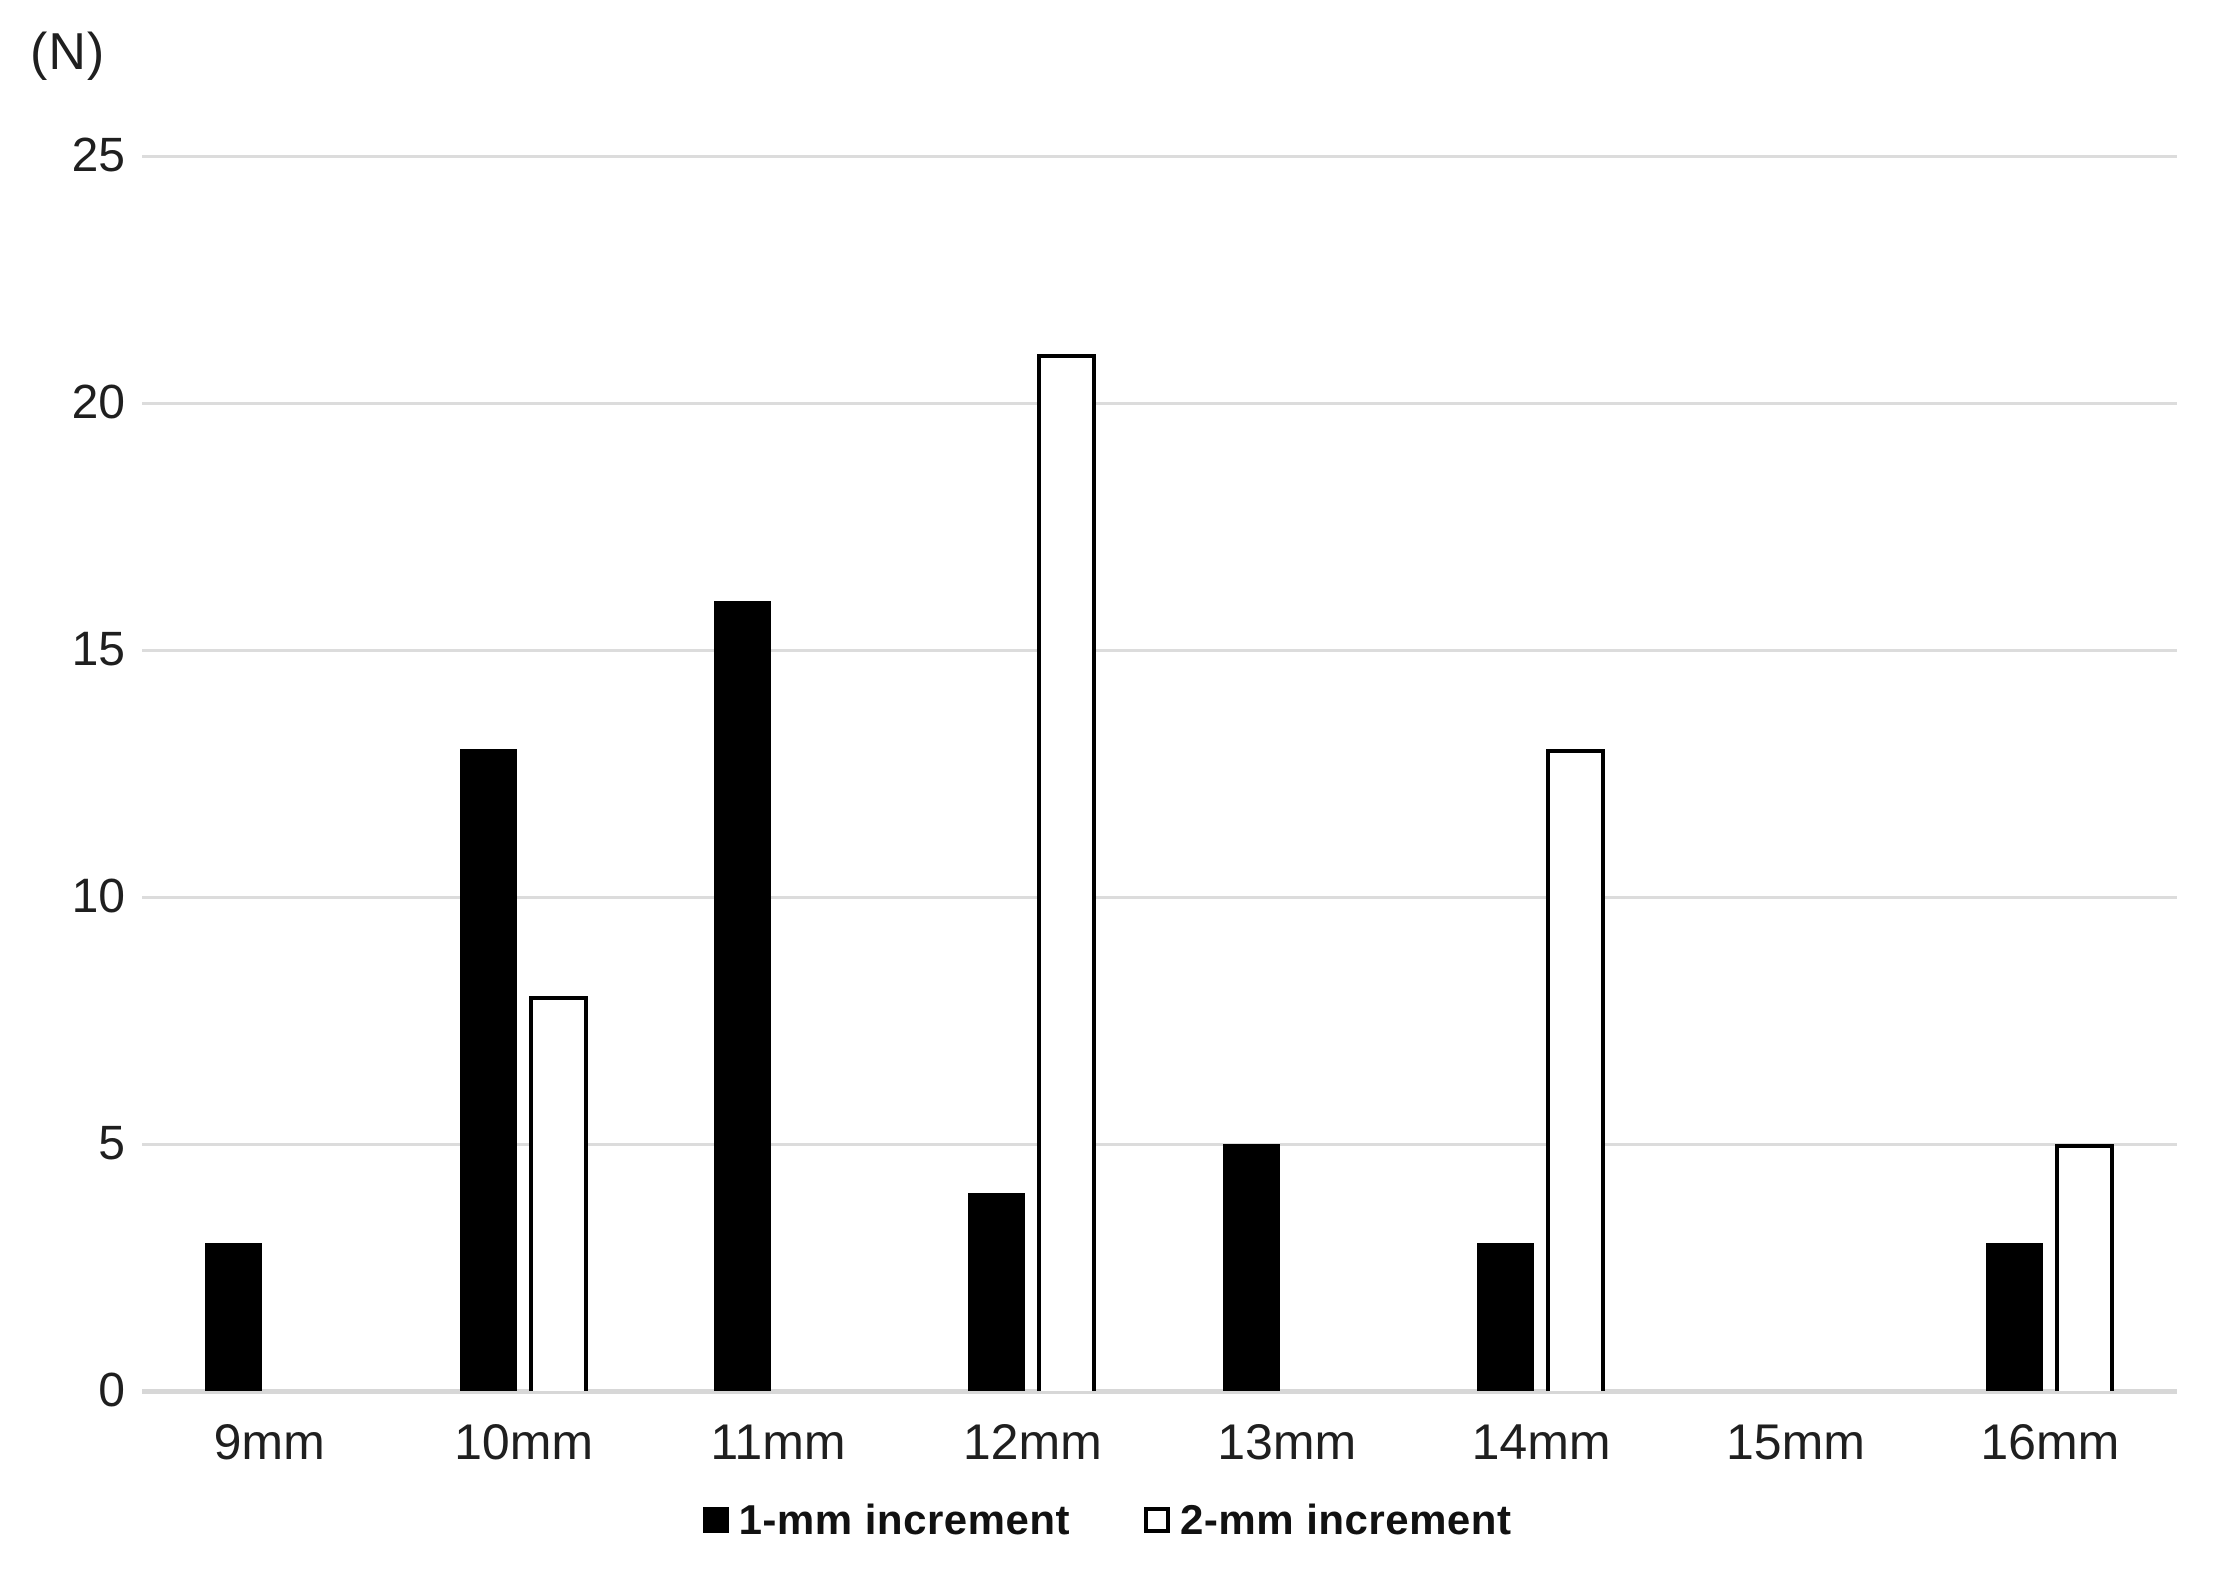  I want to click on x-tick-label-12mm: 12mm, so click(1032, 1442).